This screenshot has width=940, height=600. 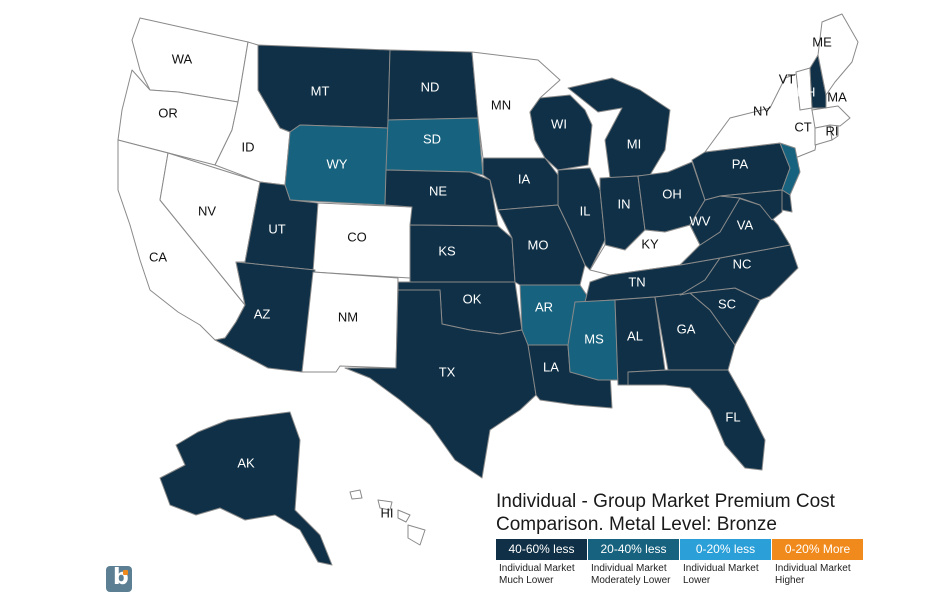 What do you see at coordinates (787, 78) in the screenshot?
I see `state-label-vt: VT` at bounding box center [787, 78].